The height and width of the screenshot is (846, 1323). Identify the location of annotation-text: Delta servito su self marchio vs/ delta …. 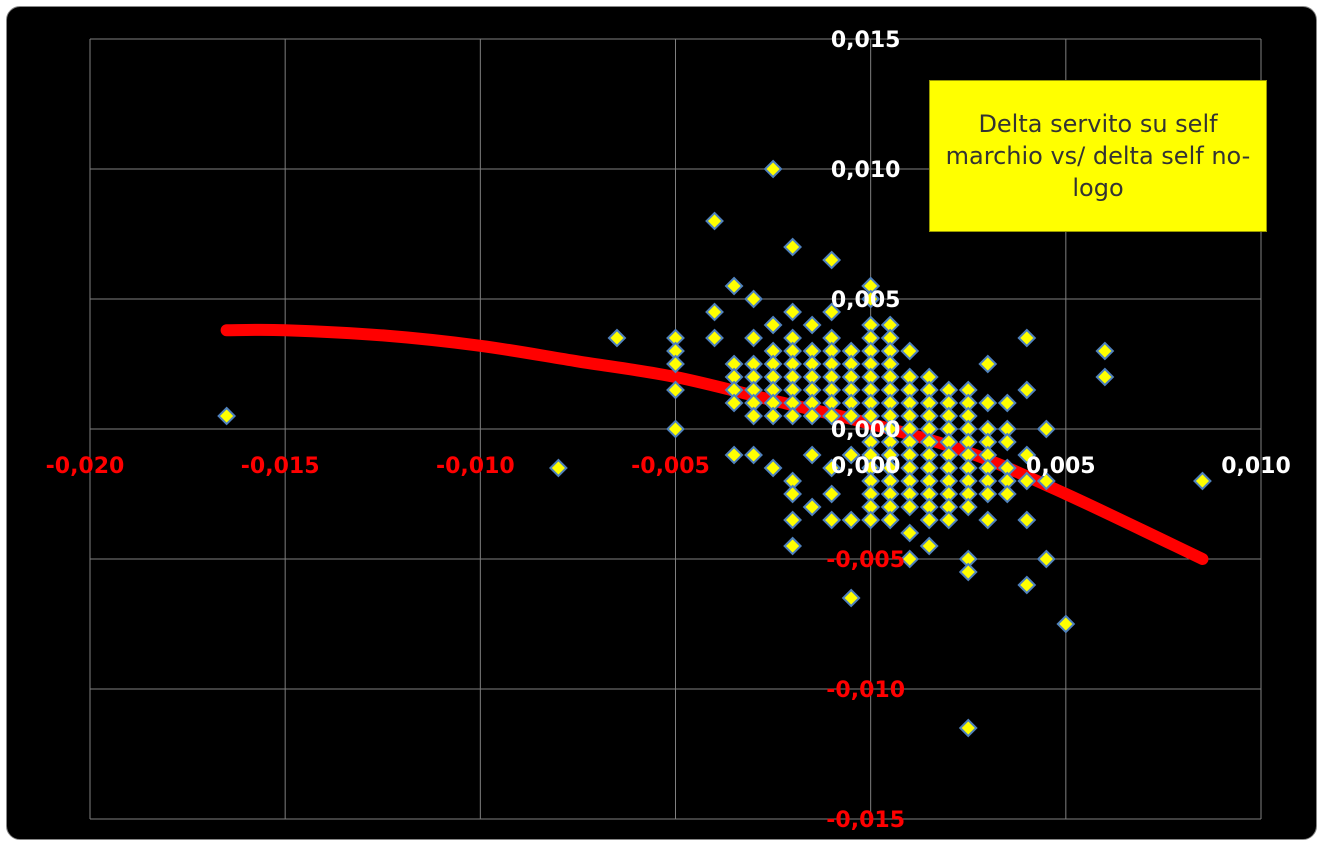
(1098, 156).